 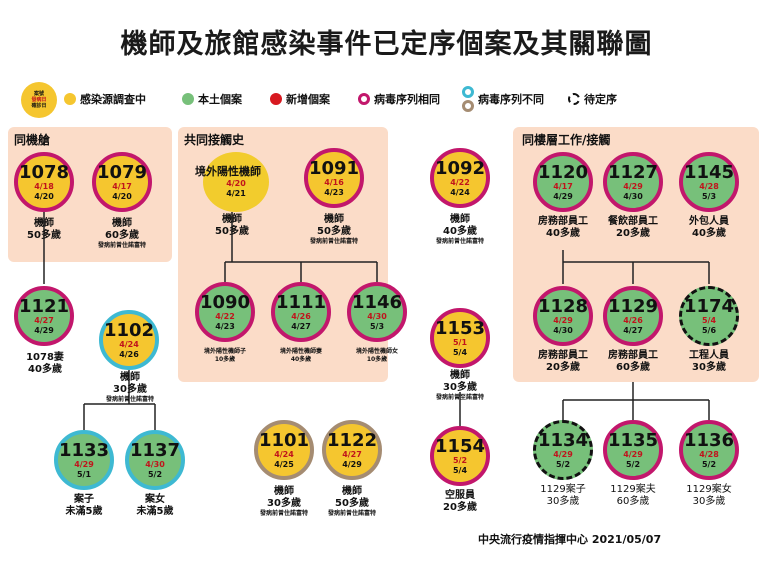 I want to click on legend: 感染源調查中 本土個案 新增個案 病毒序列相同 病毒序列不同 待定序, so click(x=386, y=99).